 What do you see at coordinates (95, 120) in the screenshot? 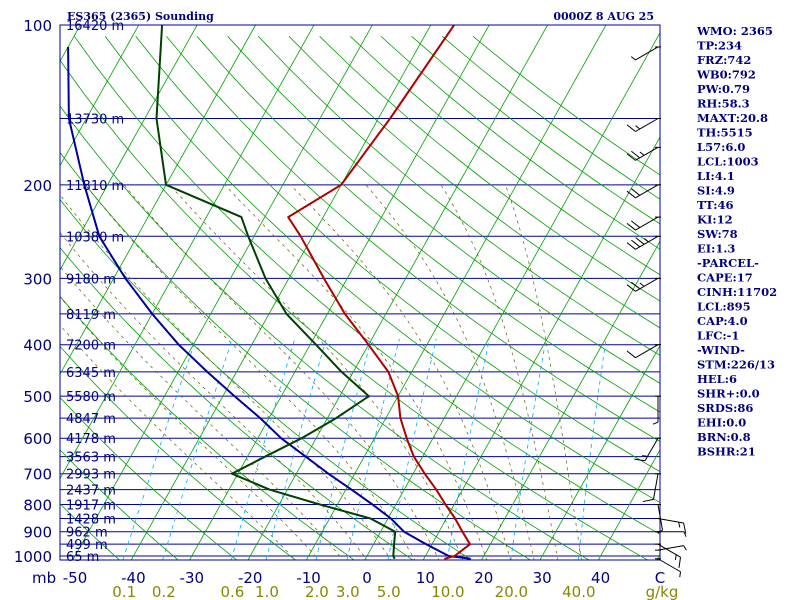
I see `height-tick-label: 13730 m` at bounding box center [95, 120].